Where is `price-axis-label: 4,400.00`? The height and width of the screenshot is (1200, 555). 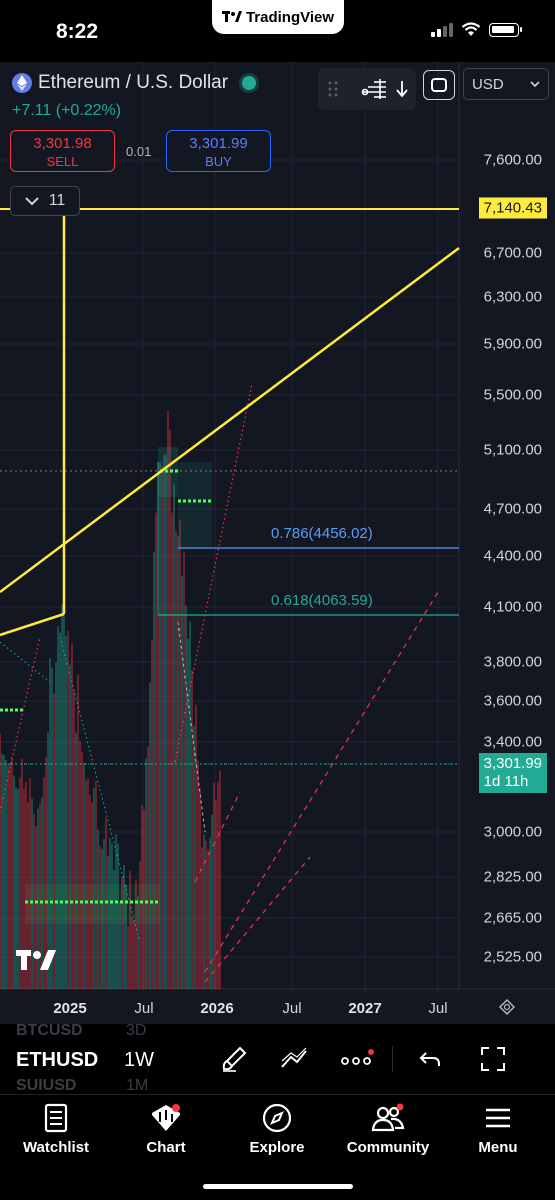 price-axis-label: 4,400.00 is located at coordinates (513, 556).